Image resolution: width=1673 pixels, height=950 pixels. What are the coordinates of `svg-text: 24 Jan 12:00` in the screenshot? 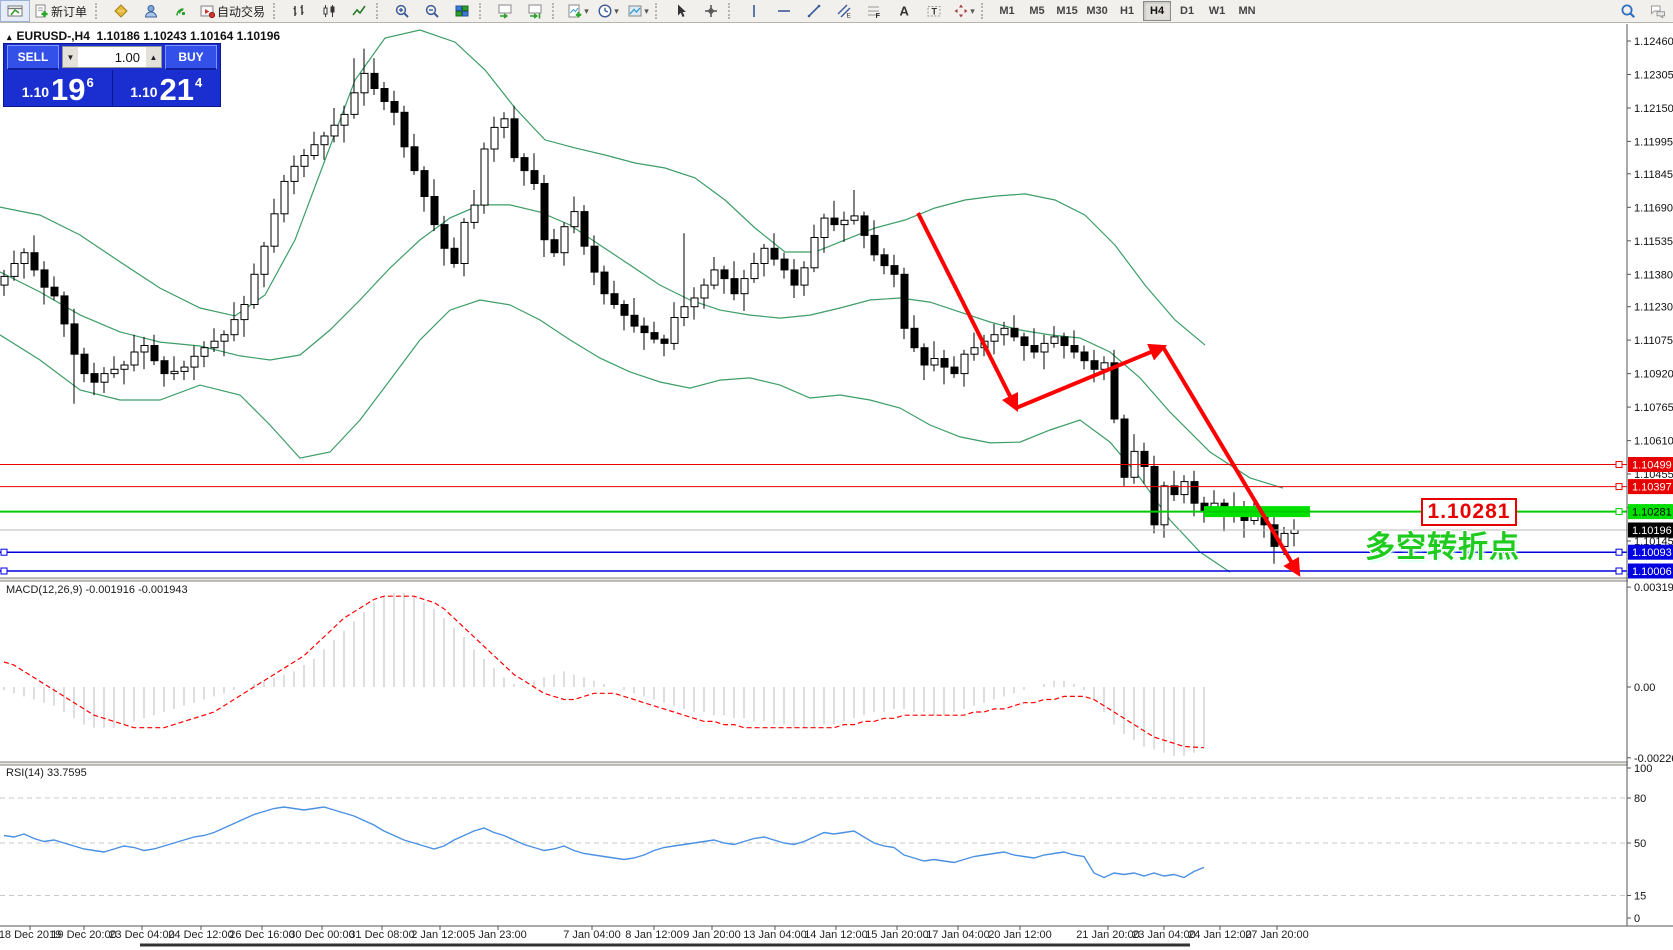 It's located at (1220, 935).